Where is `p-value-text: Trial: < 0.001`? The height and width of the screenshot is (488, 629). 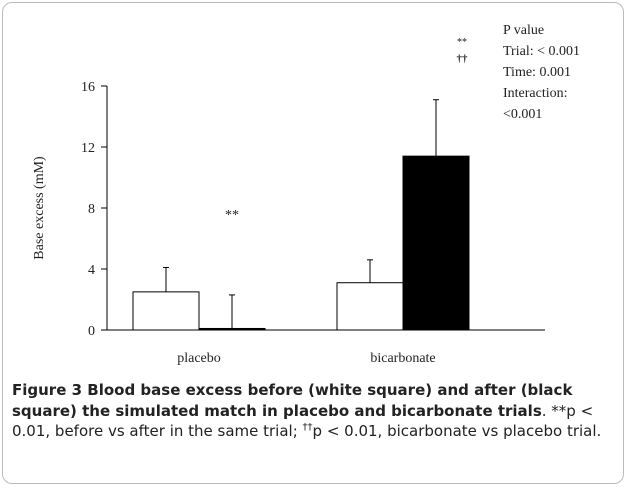 p-value-text: Trial: < 0.001 is located at coordinates (541, 51).